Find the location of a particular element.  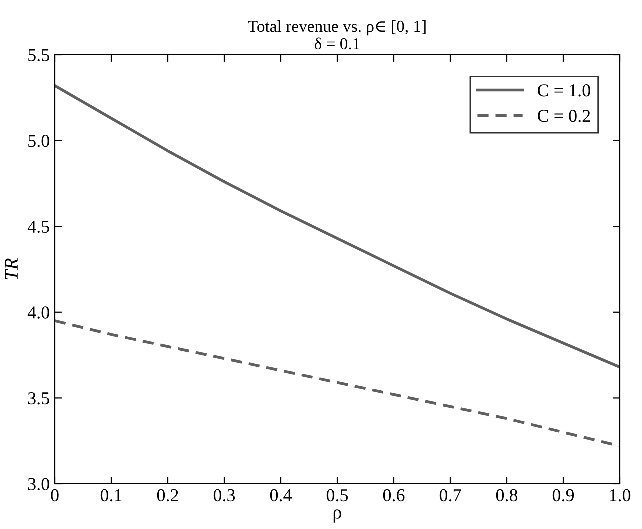

legend-label: C = 0.2 is located at coordinates (564, 116).